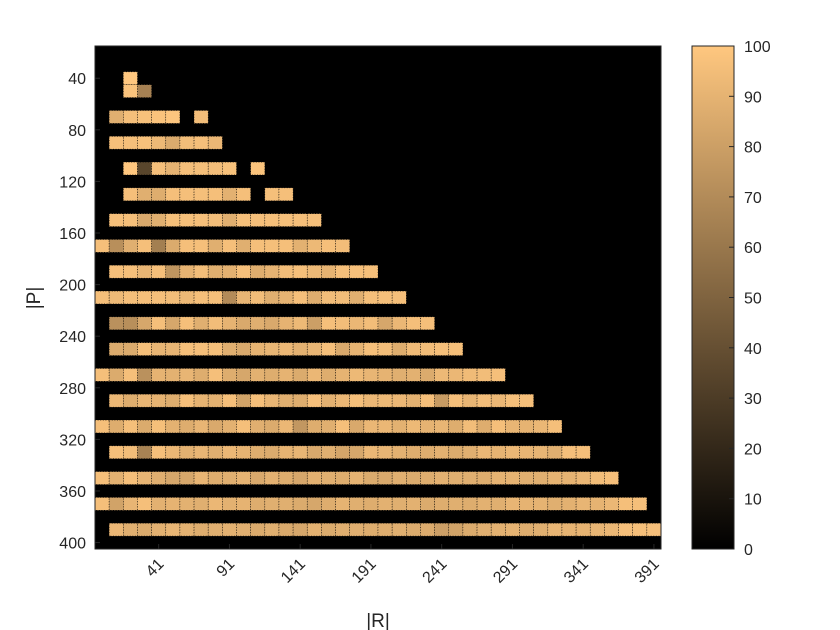 This screenshot has width=840, height=630. Describe the element at coordinates (364, 571) in the screenshot. I see `x-tick-label: 191` at that location.